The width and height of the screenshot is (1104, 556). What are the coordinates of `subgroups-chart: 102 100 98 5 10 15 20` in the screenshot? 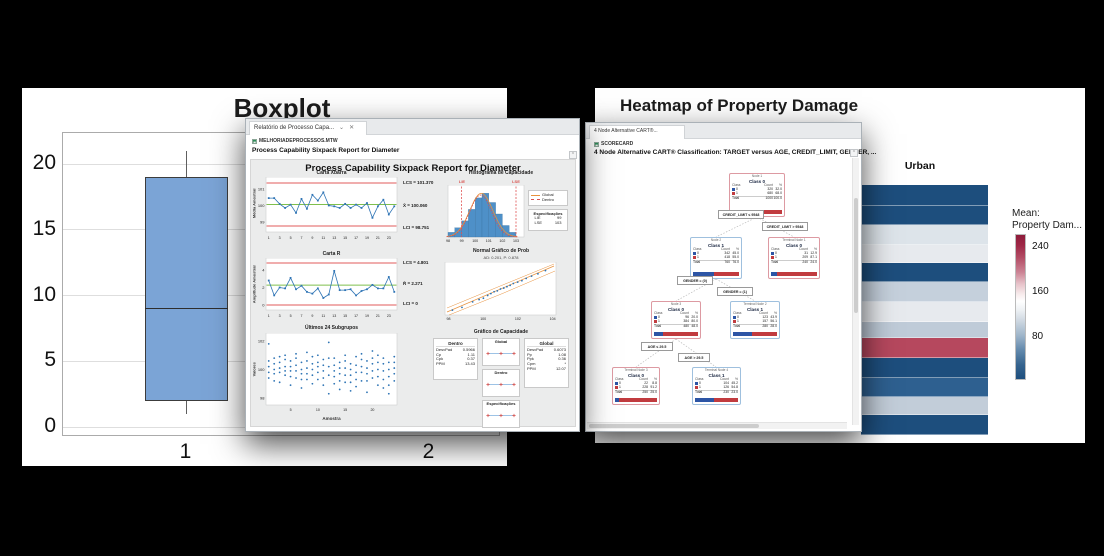 It's located at (328, 372).